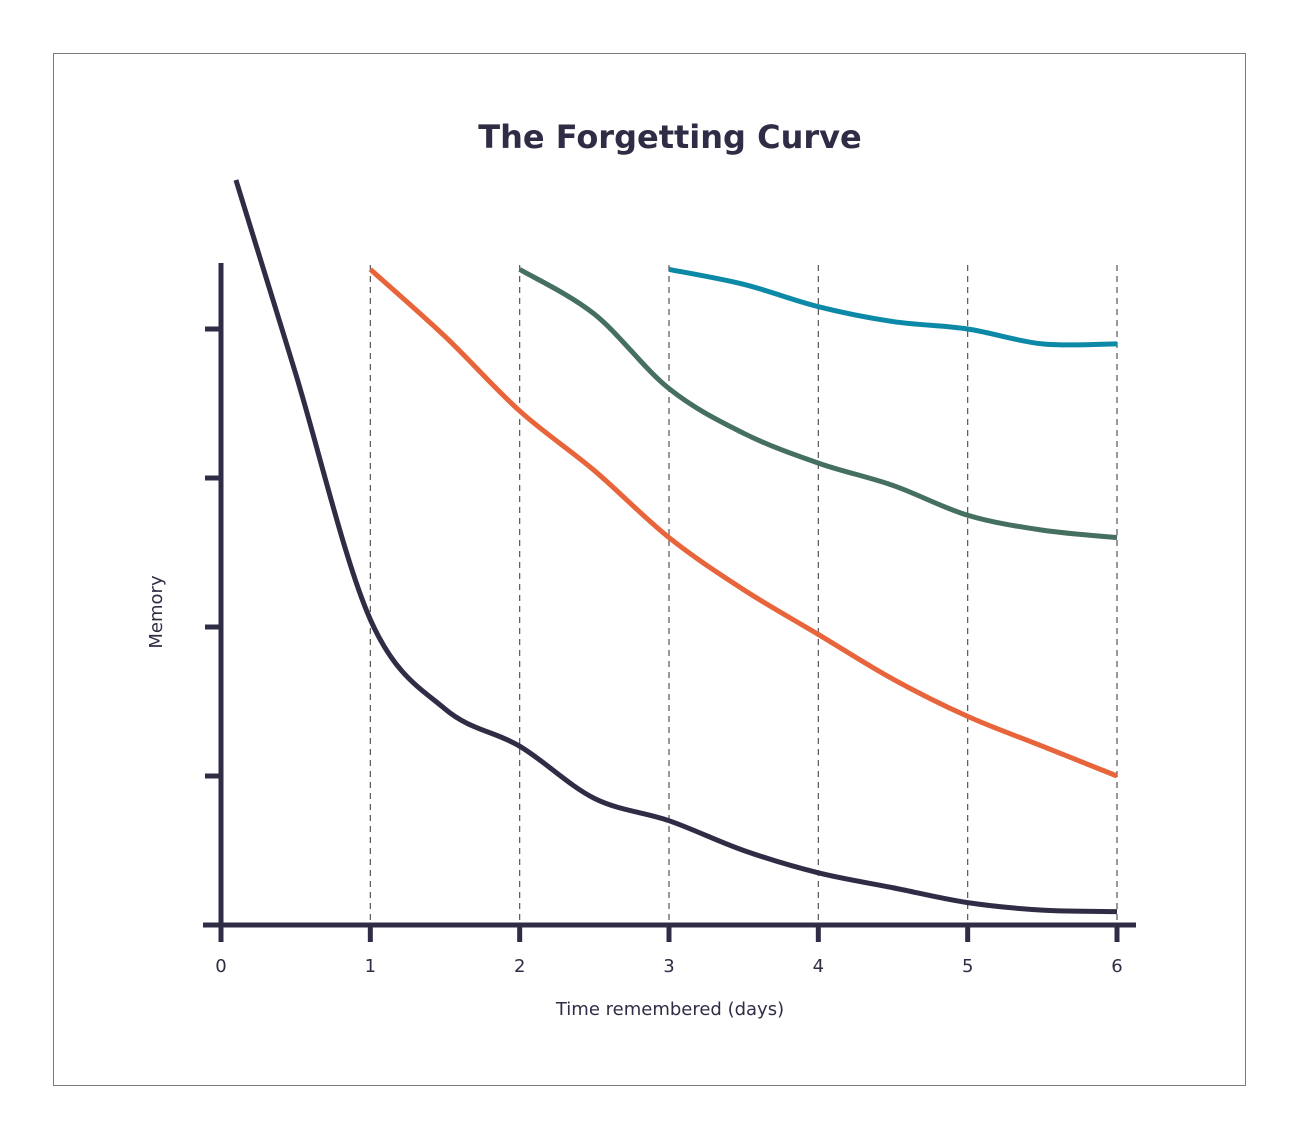 The image size is (1300, 1140). Describe the element at coordinates (370, 966) in the screenshot. I see `x-tick-label: 1` at that location.